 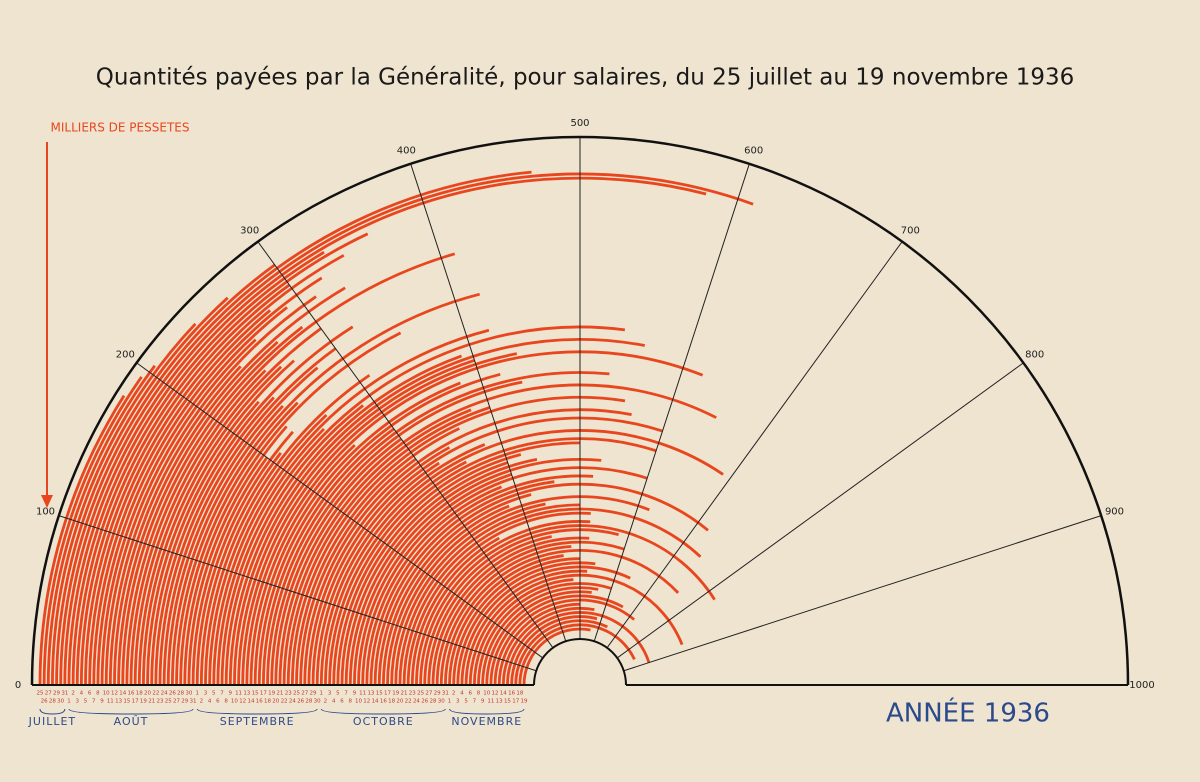 I want to click on day-label: 31, so click(x=445, y=694).